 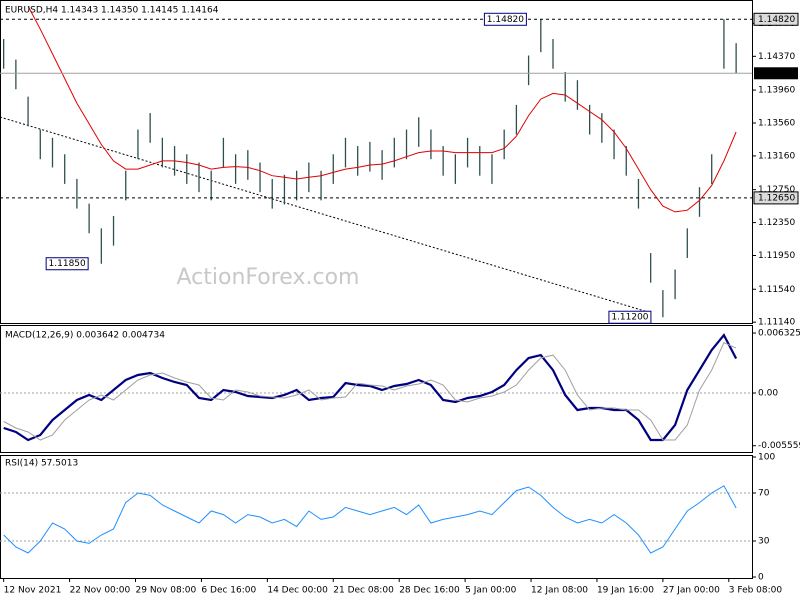 What do you see at coordinates (559, 591) in the screenshot?
I see `x-tick-label: 12 Jan 08:00` at bounding box center [559, 591].